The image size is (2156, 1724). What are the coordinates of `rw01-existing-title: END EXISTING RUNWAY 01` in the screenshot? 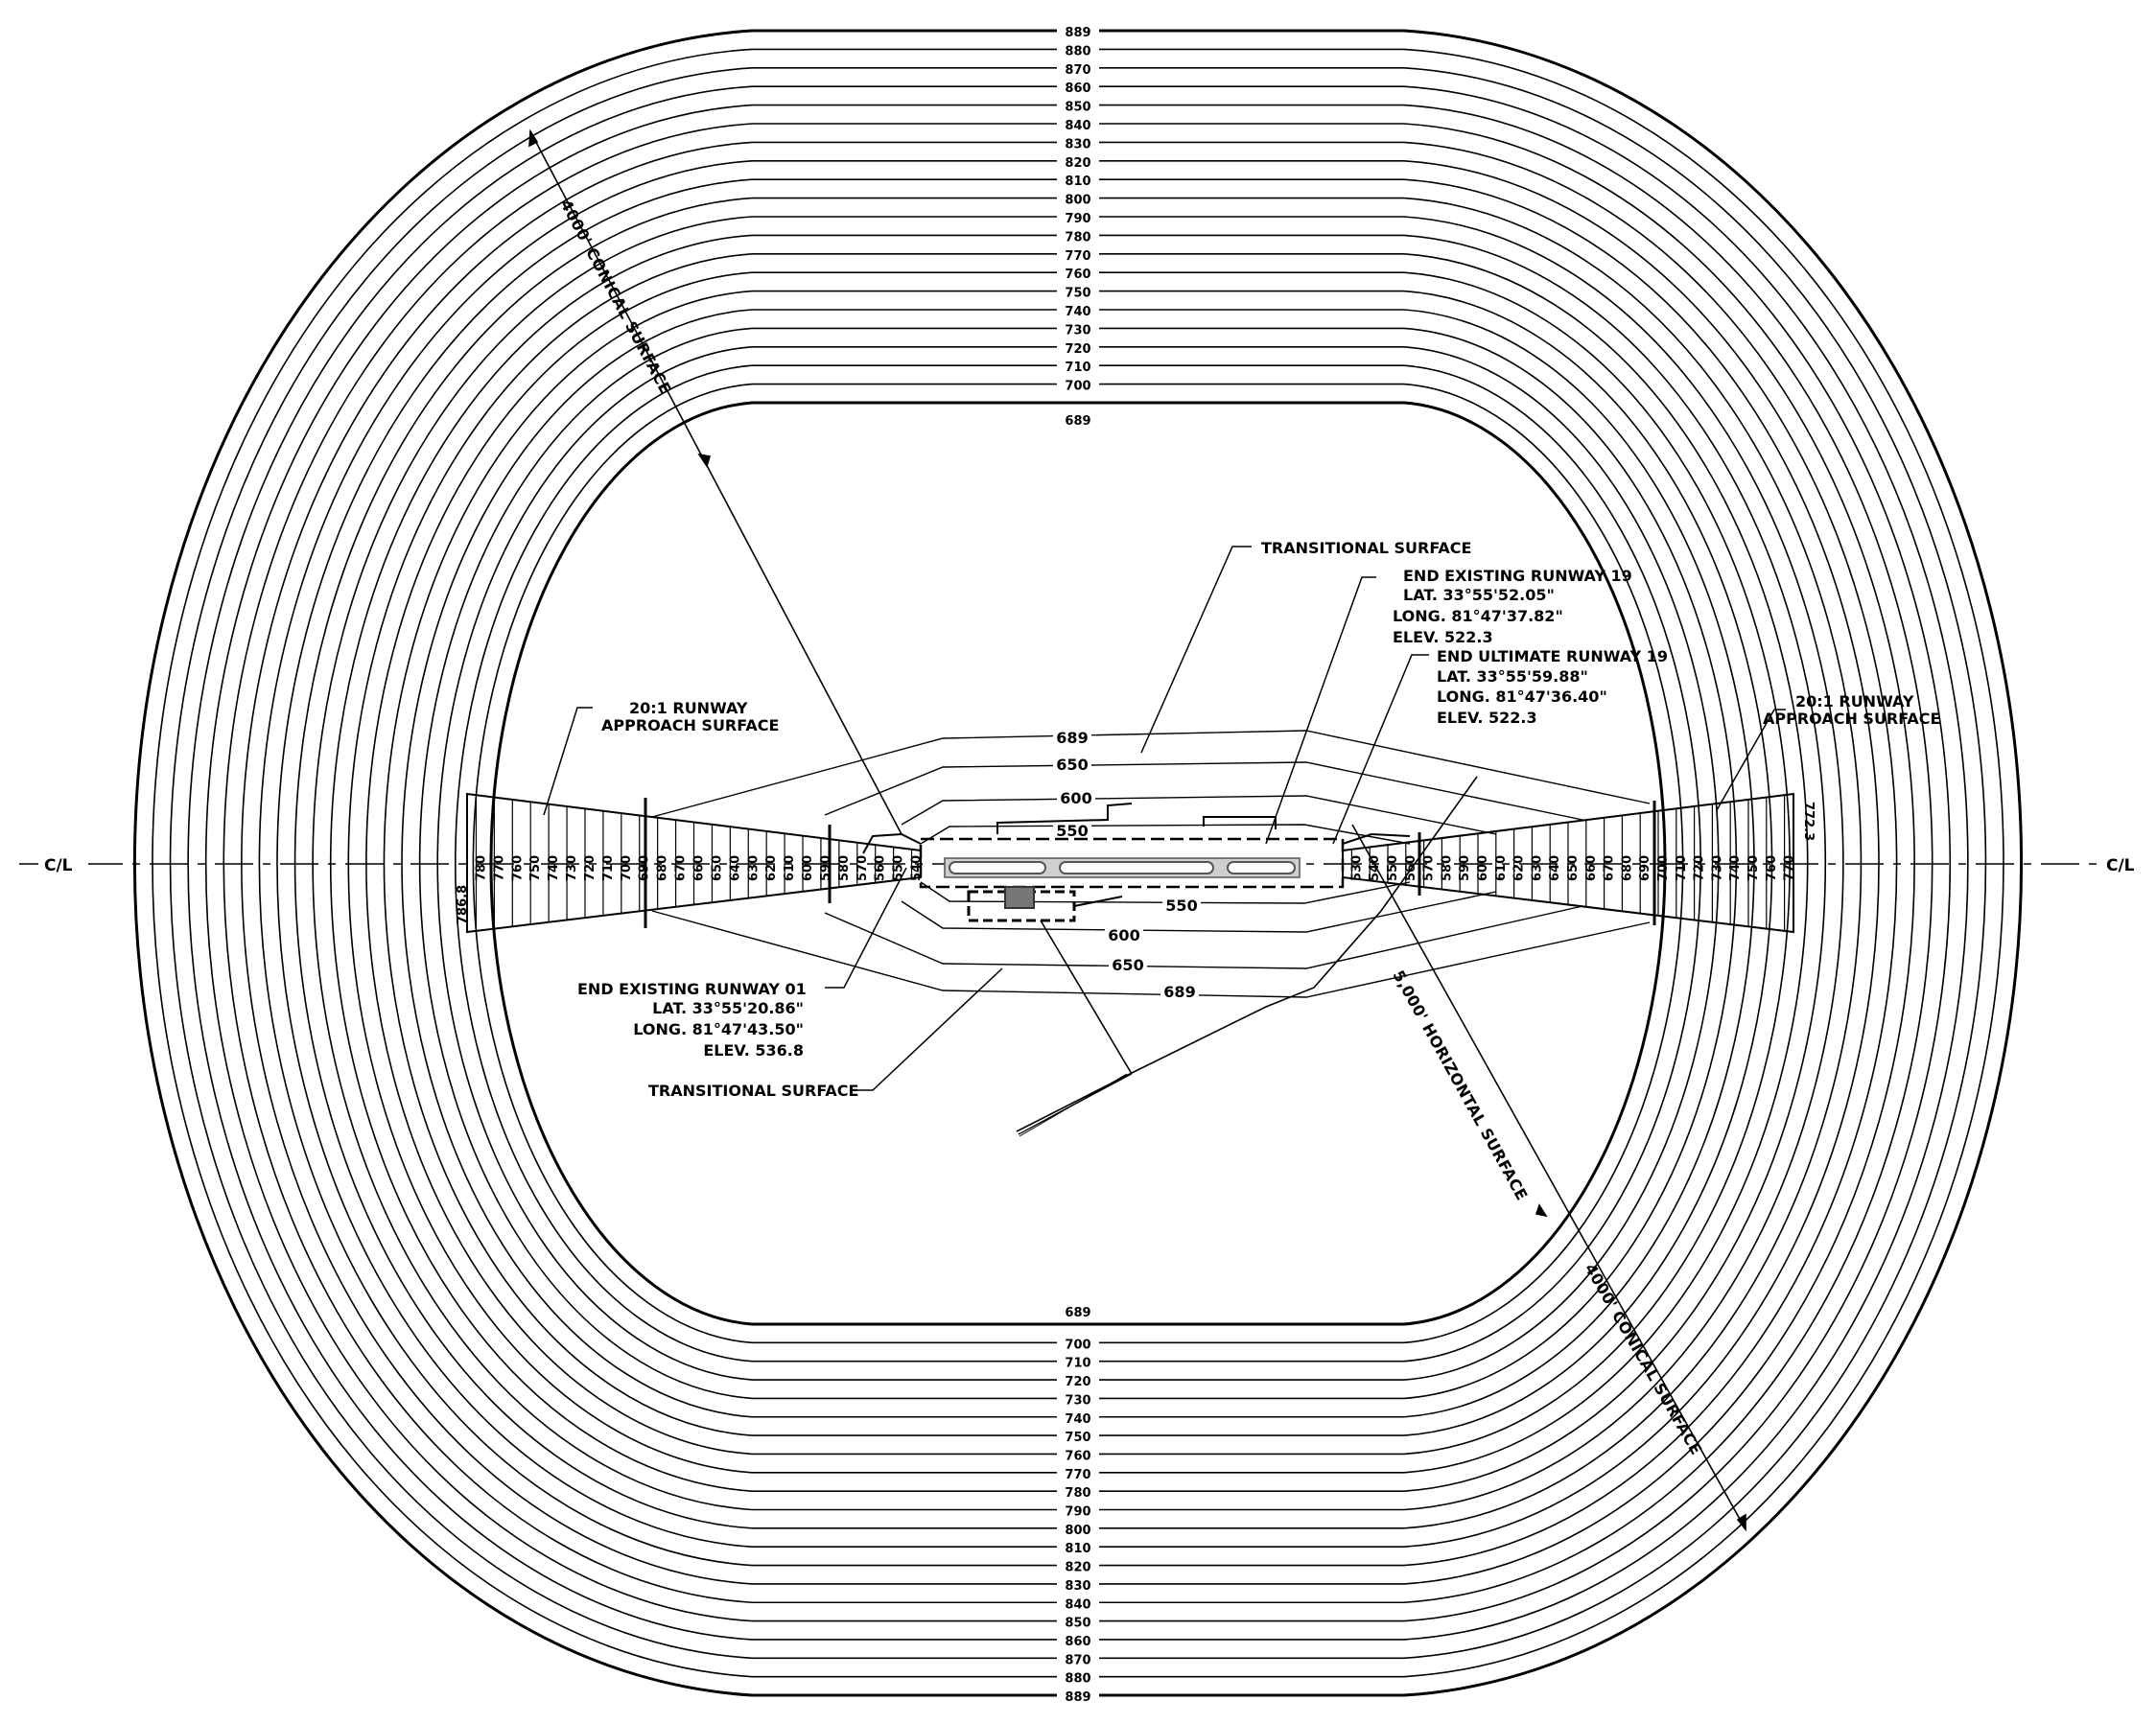 It's located at (692, 989).